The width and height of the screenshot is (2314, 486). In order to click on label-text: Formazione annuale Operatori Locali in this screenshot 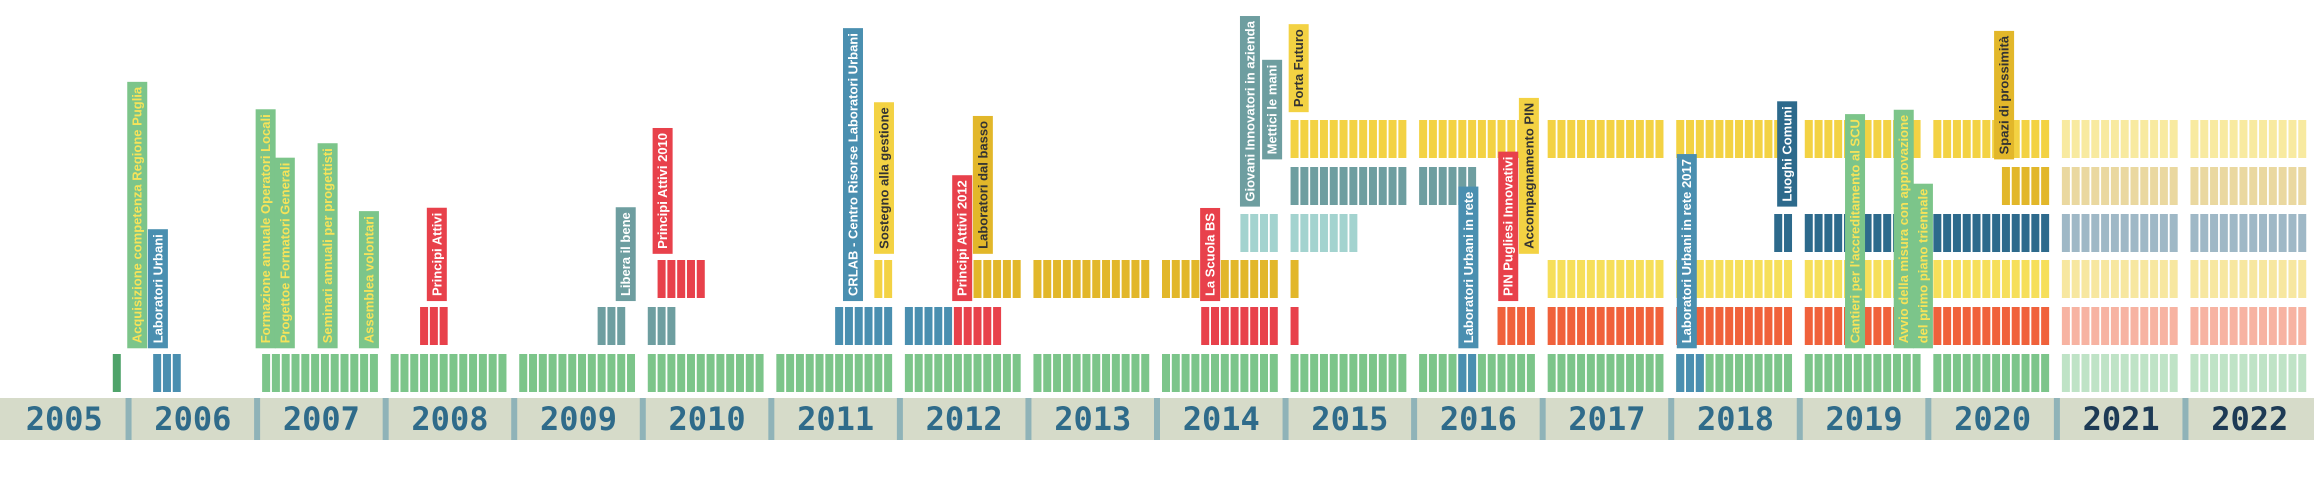, I will do `click(265, 228)`.